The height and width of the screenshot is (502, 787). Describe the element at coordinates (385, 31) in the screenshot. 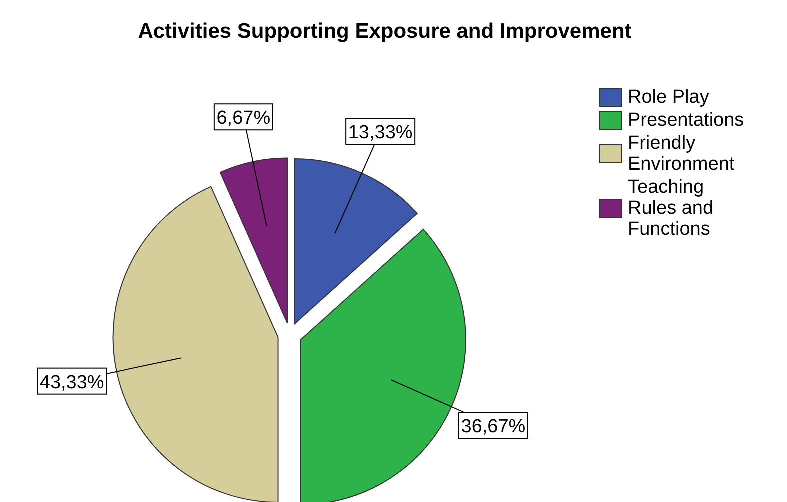

I see `chart-title: Activities Supporting Exposure and Improvement` at that location.